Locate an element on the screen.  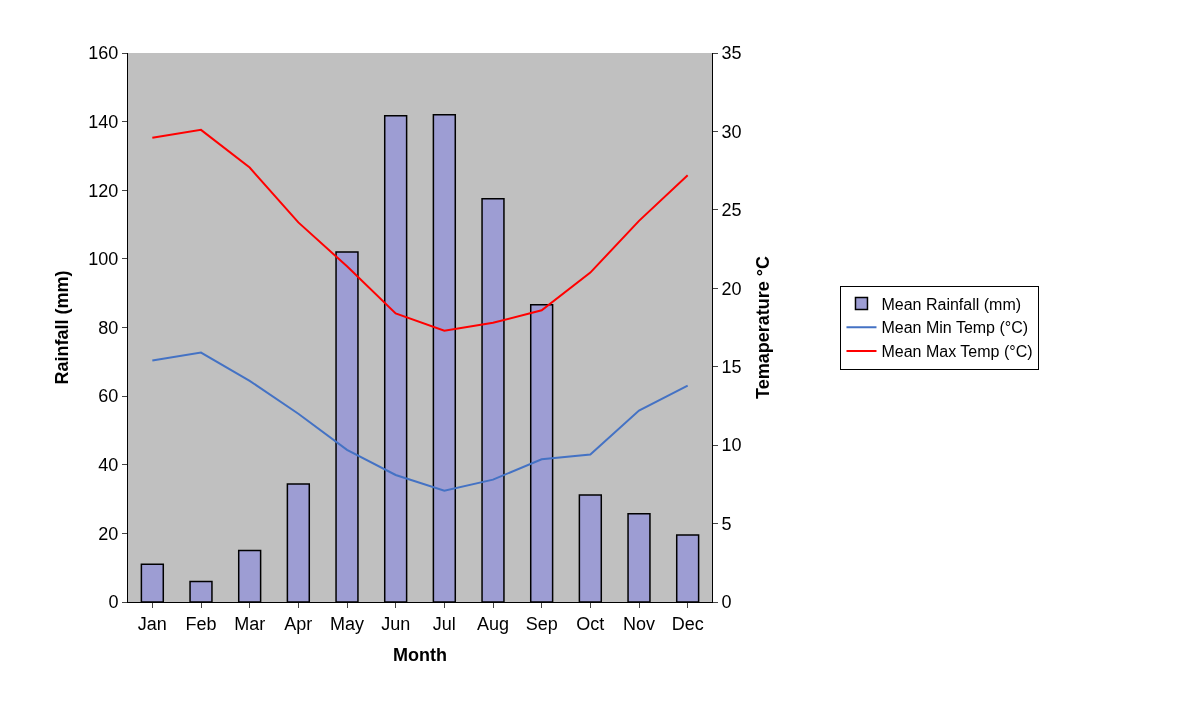
y-tick-label: 120 is located at coordinates (103, 190).